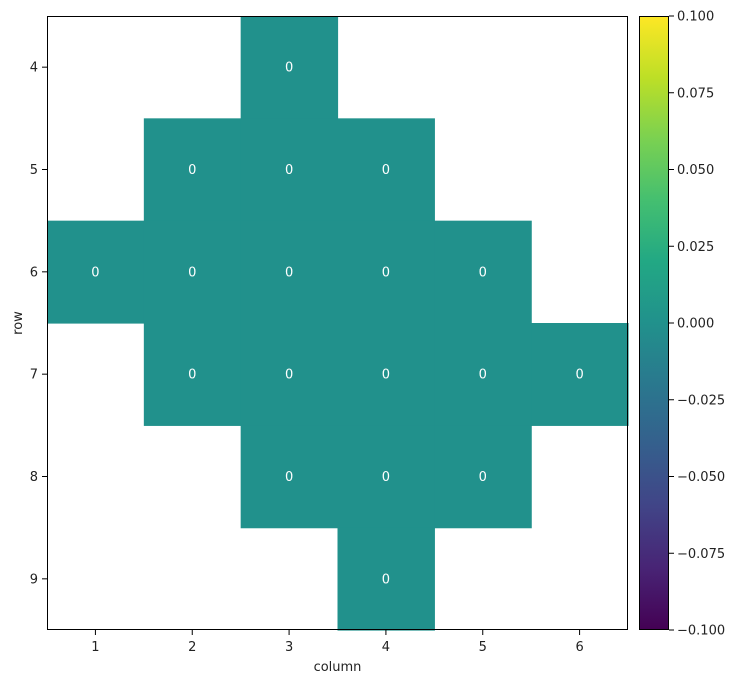  What do you see at coordinates (34, 375) in the screenshot?
I see `y-tick-label: 7` at bounding box center [34, 375].